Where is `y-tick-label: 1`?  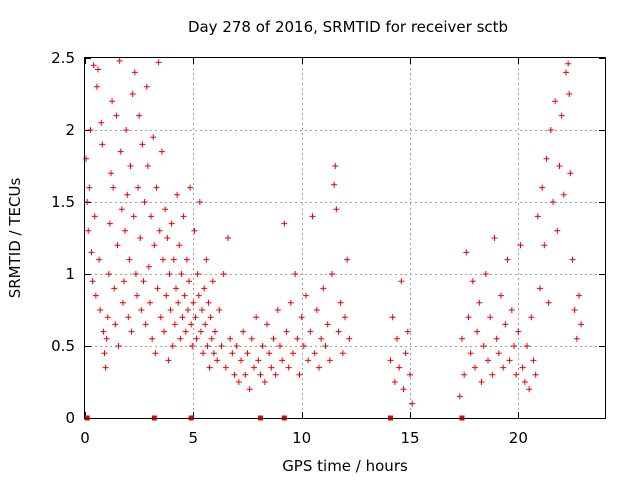 y-tick-label: 1 is located at coordinates (70, 274).